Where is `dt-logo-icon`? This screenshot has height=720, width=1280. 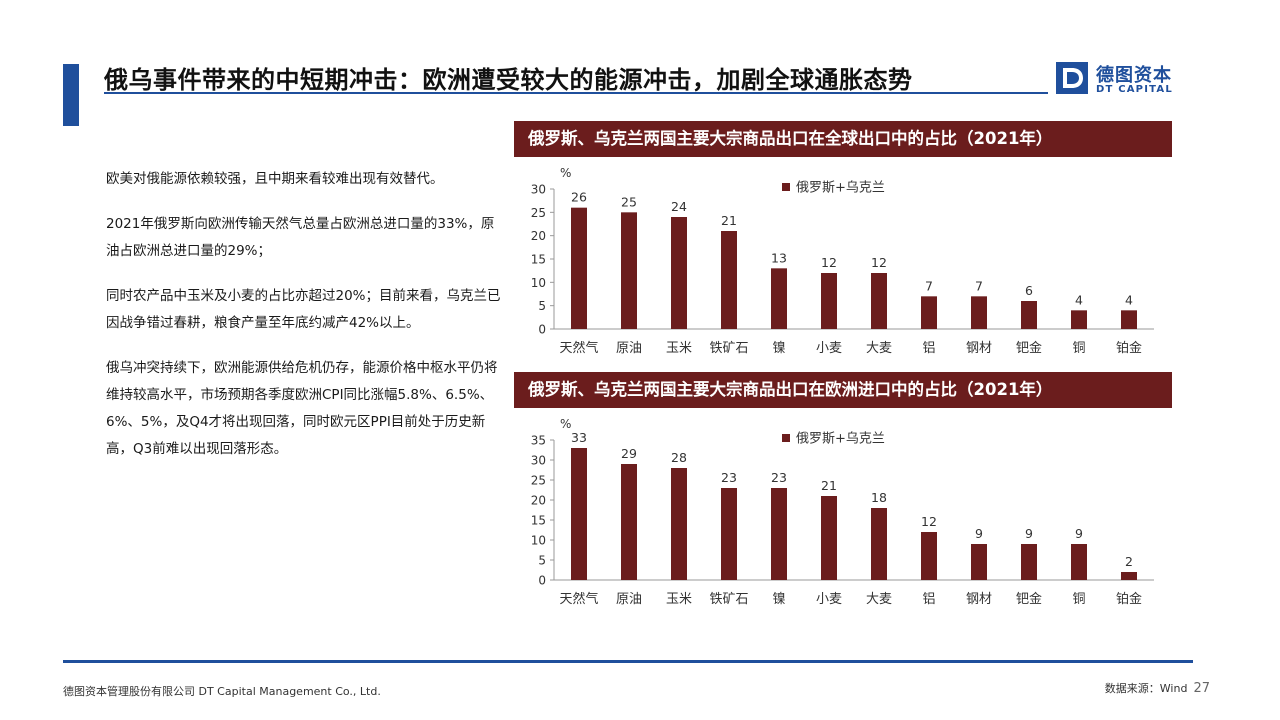
dt-logo-icon is located at coordinates (1072, 78).